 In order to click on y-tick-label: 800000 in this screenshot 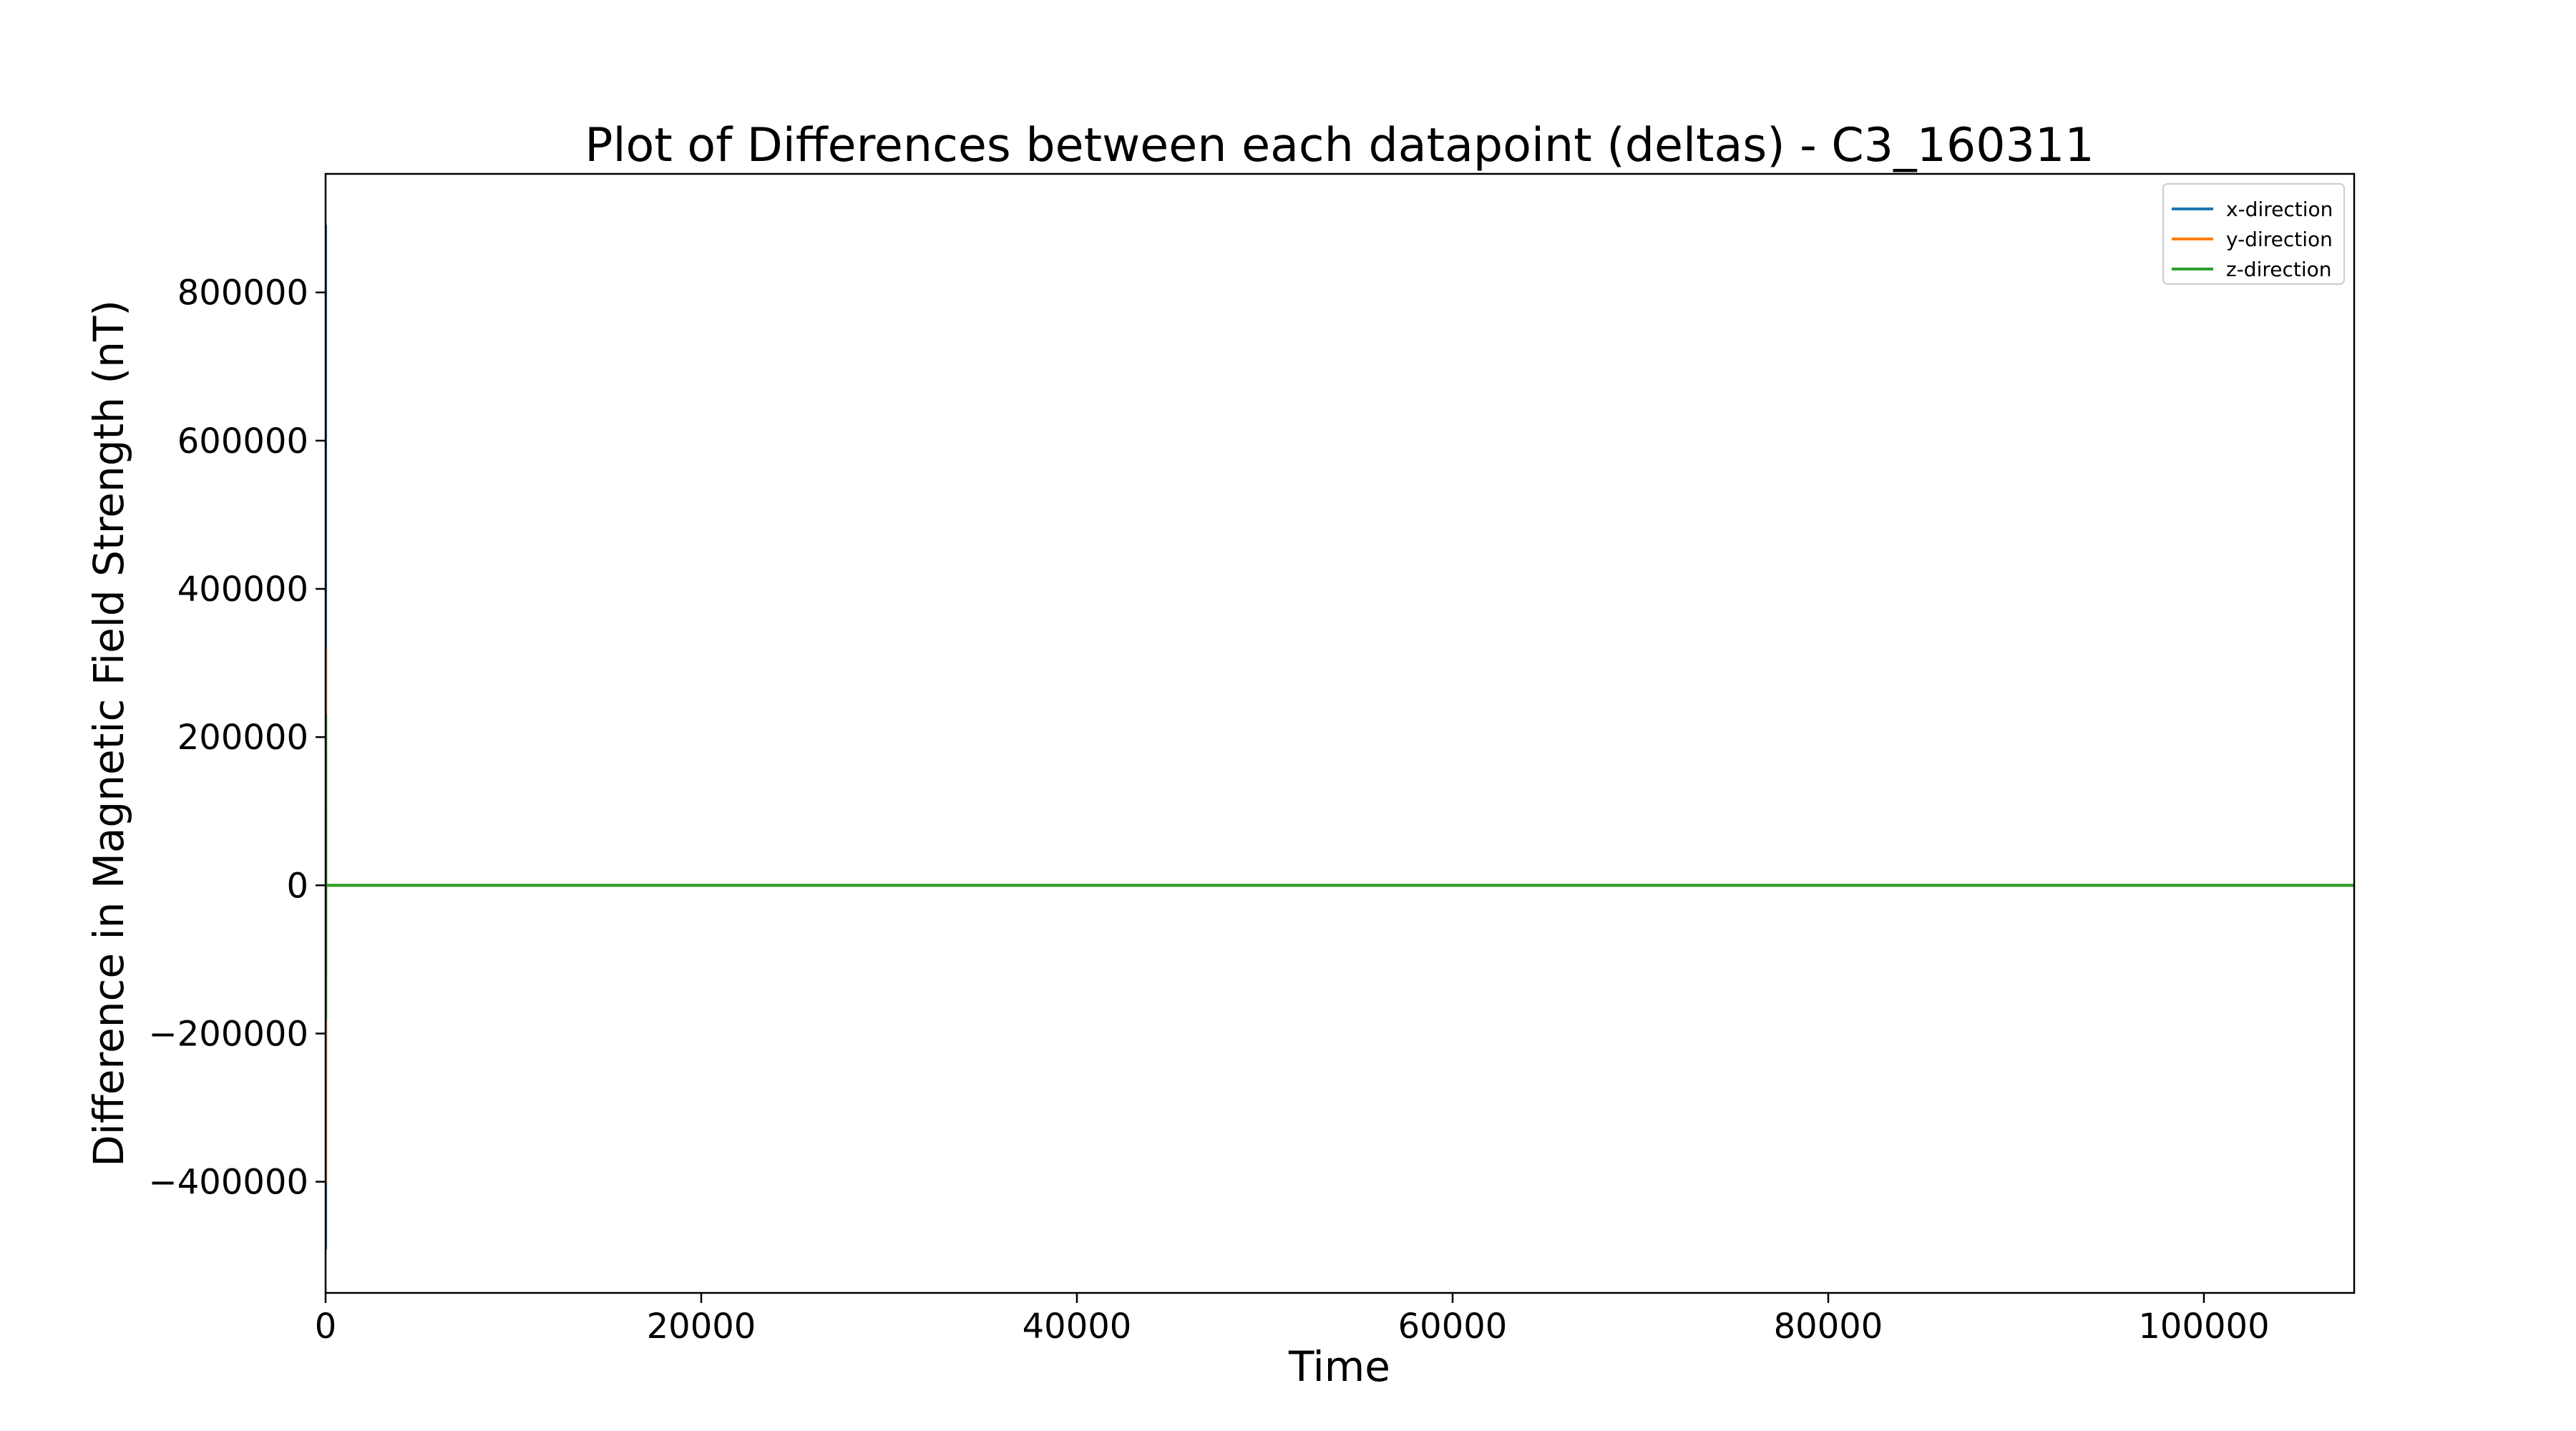, I will do `click(242, 293)`.